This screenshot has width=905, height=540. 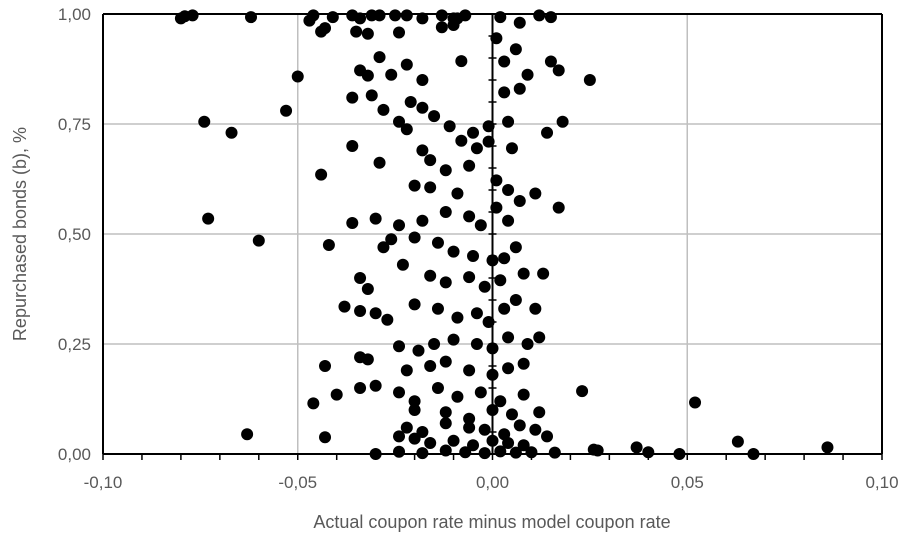 What do you see at coordinates (687, 482) in the screenshot?
I see `x-tick-label: 0,05` at bounding box center [687, 482].